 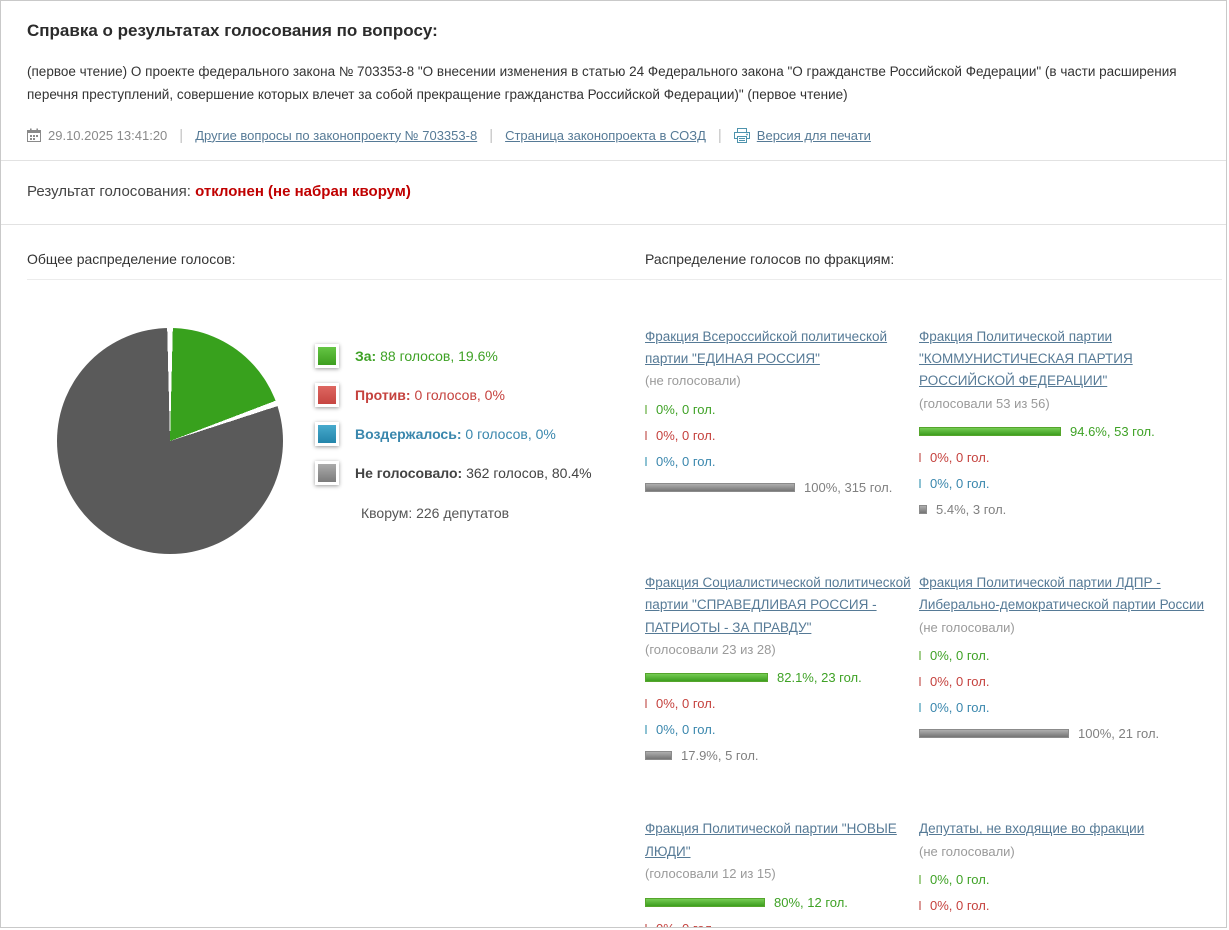 What do you see at coordinates (108, 135) in the screenshot?
I see `vote-datetime: 29.10.2025 13:41:20` at bounding box center [108, 135].